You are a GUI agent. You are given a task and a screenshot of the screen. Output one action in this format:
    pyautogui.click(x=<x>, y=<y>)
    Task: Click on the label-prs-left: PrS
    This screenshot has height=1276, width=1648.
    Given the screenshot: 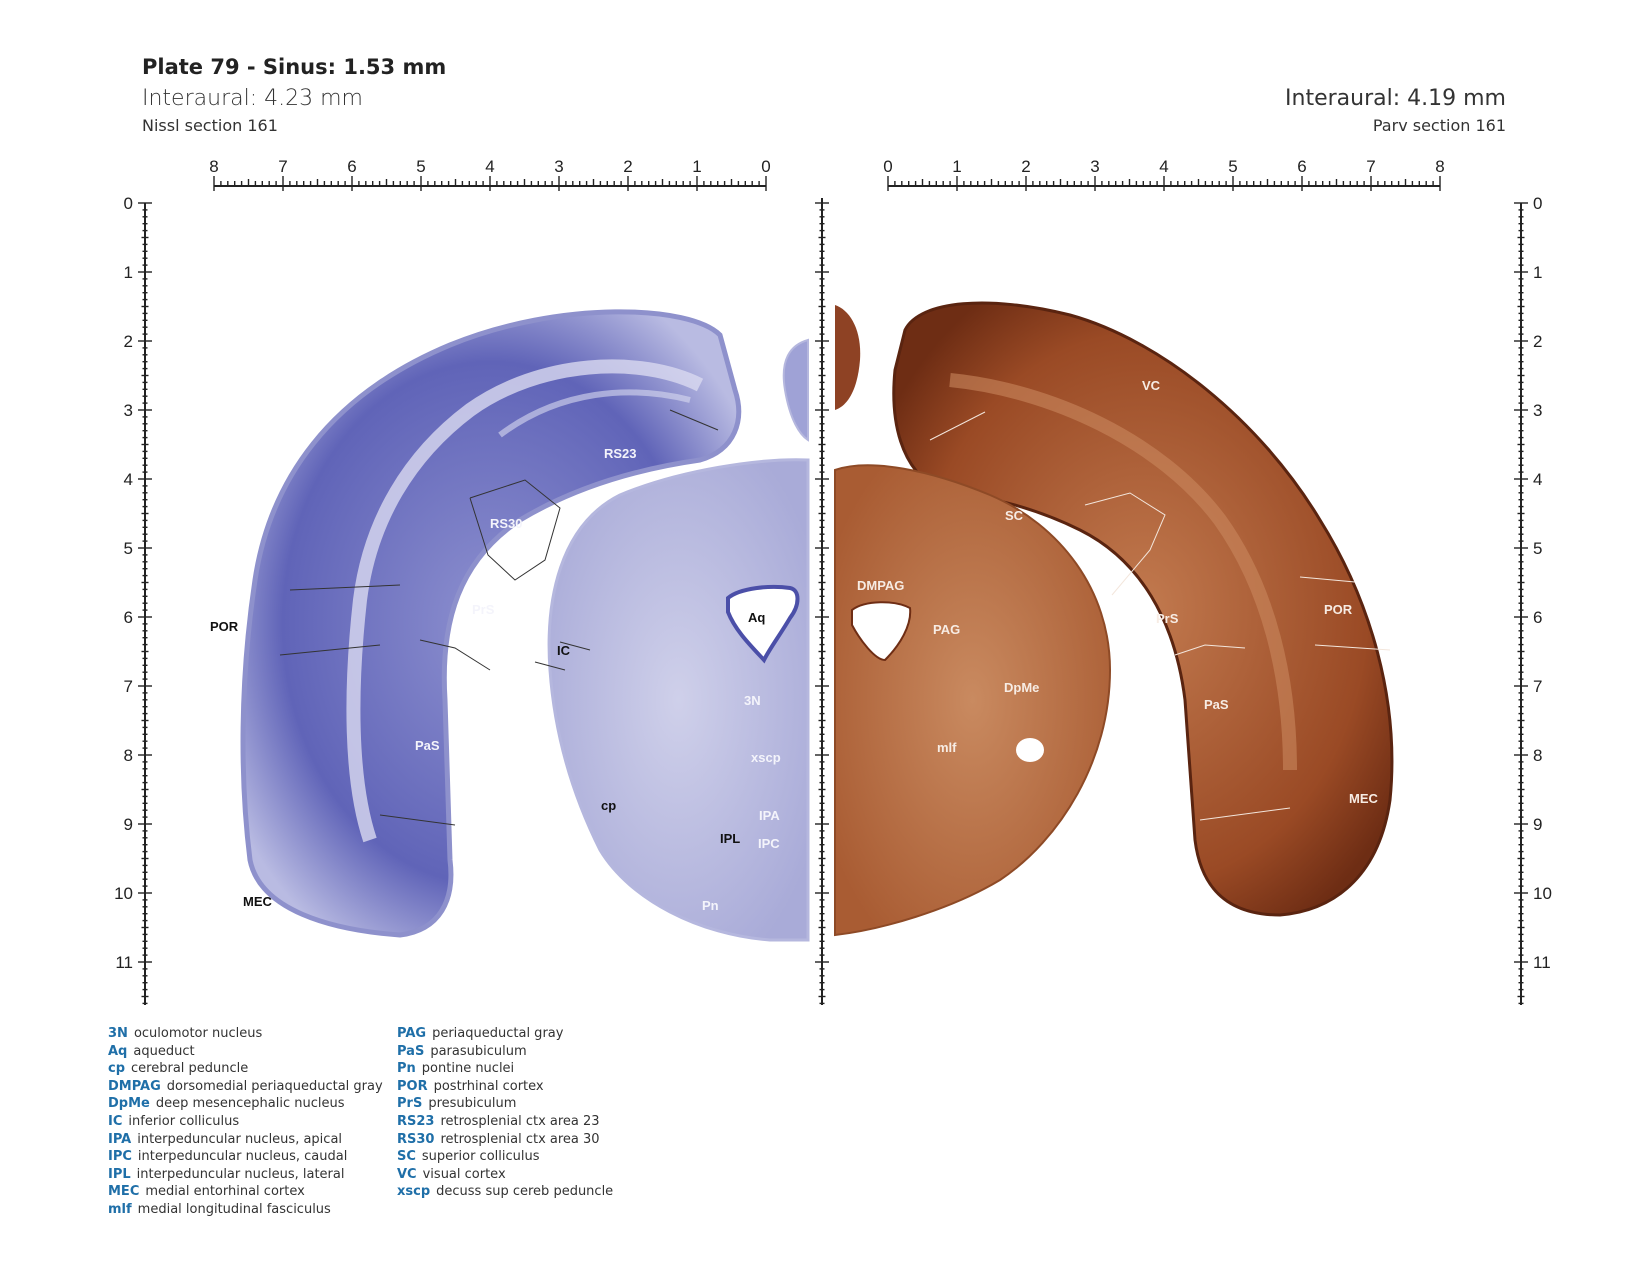 What is the action you would take?
    pyautogui.click(x=483, y=609)
    